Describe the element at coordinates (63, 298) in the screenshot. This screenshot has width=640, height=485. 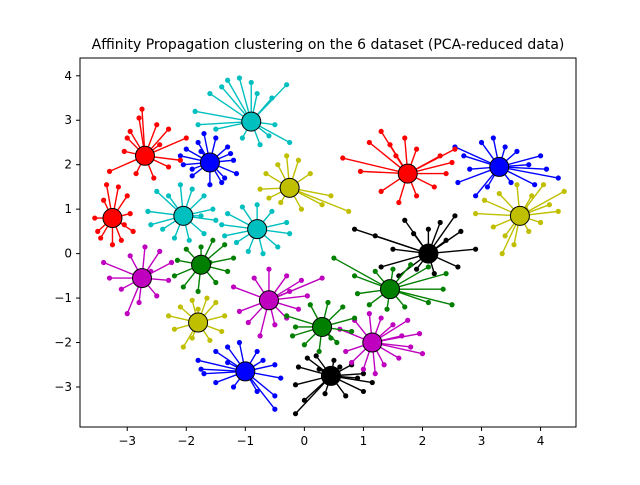
I see `y-tick-label-2: −1` at that location.